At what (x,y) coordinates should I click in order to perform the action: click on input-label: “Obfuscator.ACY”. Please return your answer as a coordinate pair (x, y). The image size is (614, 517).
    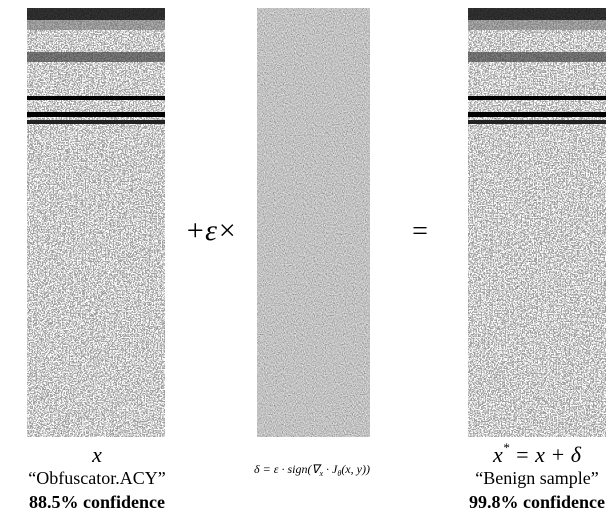
    Looking at the image, I should click on (96, 478).